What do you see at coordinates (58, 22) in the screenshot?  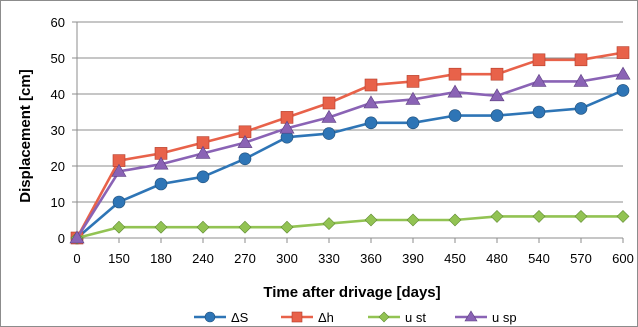 I see `y-tick-label: 60` at bounding box center [58, 22].